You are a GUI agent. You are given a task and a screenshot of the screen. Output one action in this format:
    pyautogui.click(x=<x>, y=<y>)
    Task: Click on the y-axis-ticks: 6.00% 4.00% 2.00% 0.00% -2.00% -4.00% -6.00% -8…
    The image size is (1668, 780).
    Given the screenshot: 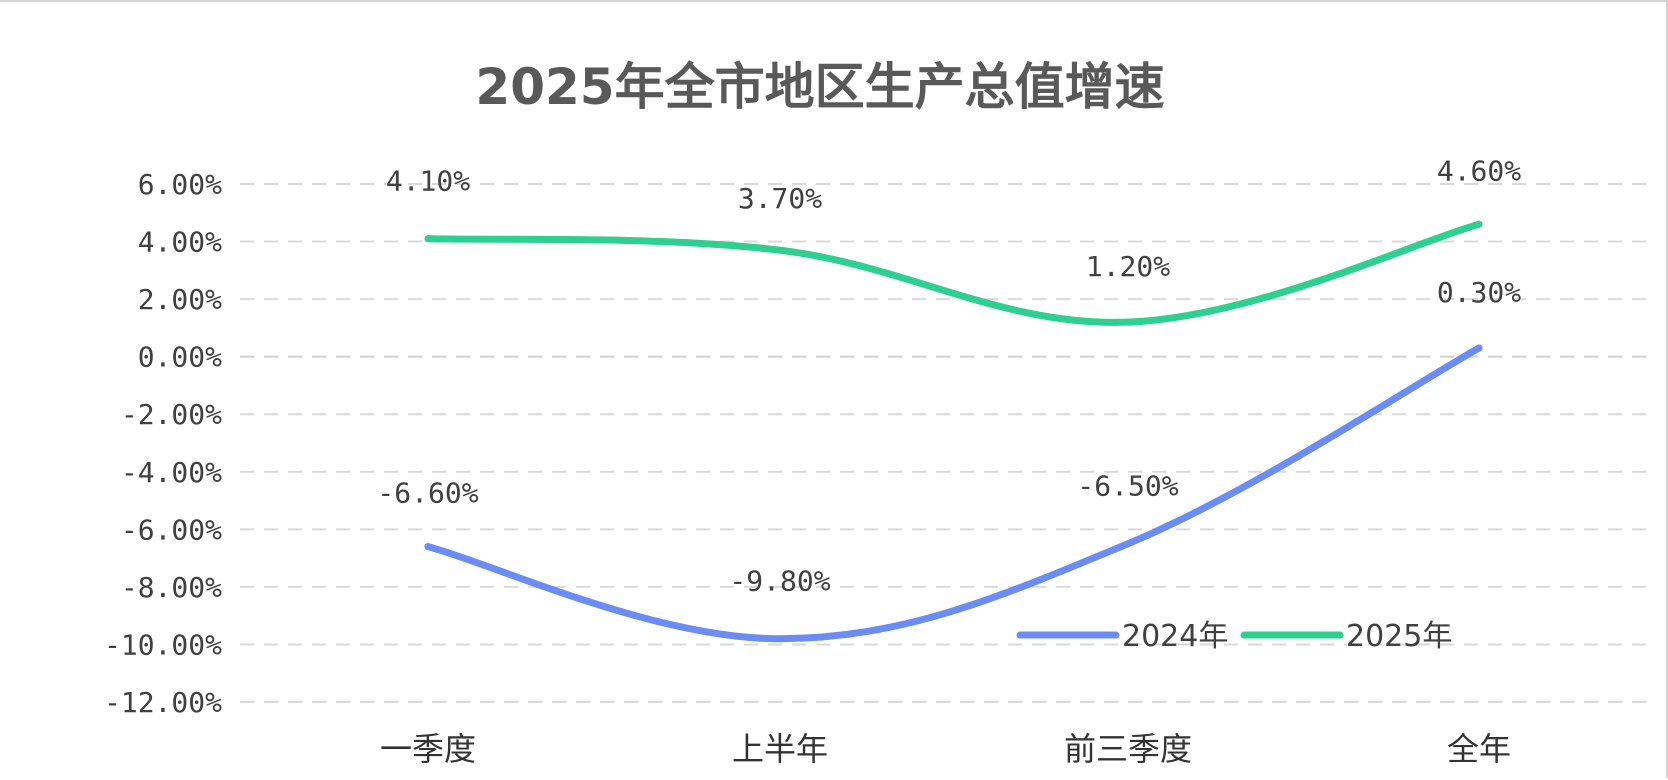 What is the action you would take?
    pyautogui.click(x=163, y=443)
    